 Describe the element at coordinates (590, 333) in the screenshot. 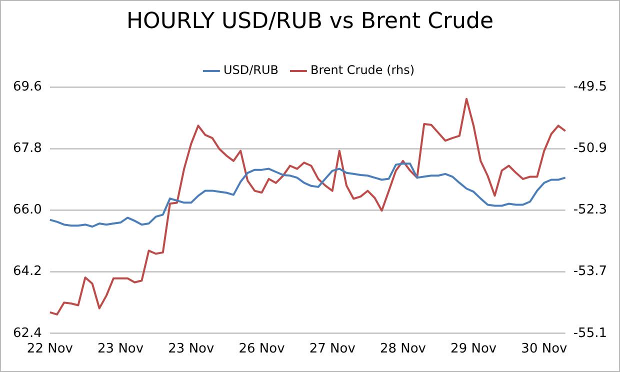

I see `y2-tick-label: -55.1` at that location.